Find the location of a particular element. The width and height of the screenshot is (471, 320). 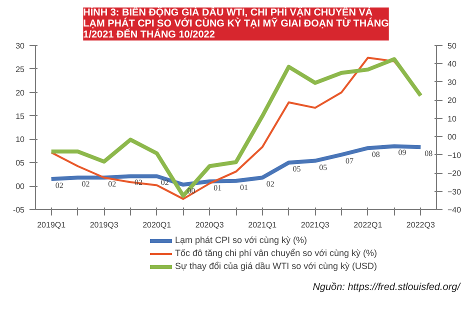

y-tick-label: -05 is located at coordinates (19, 210).